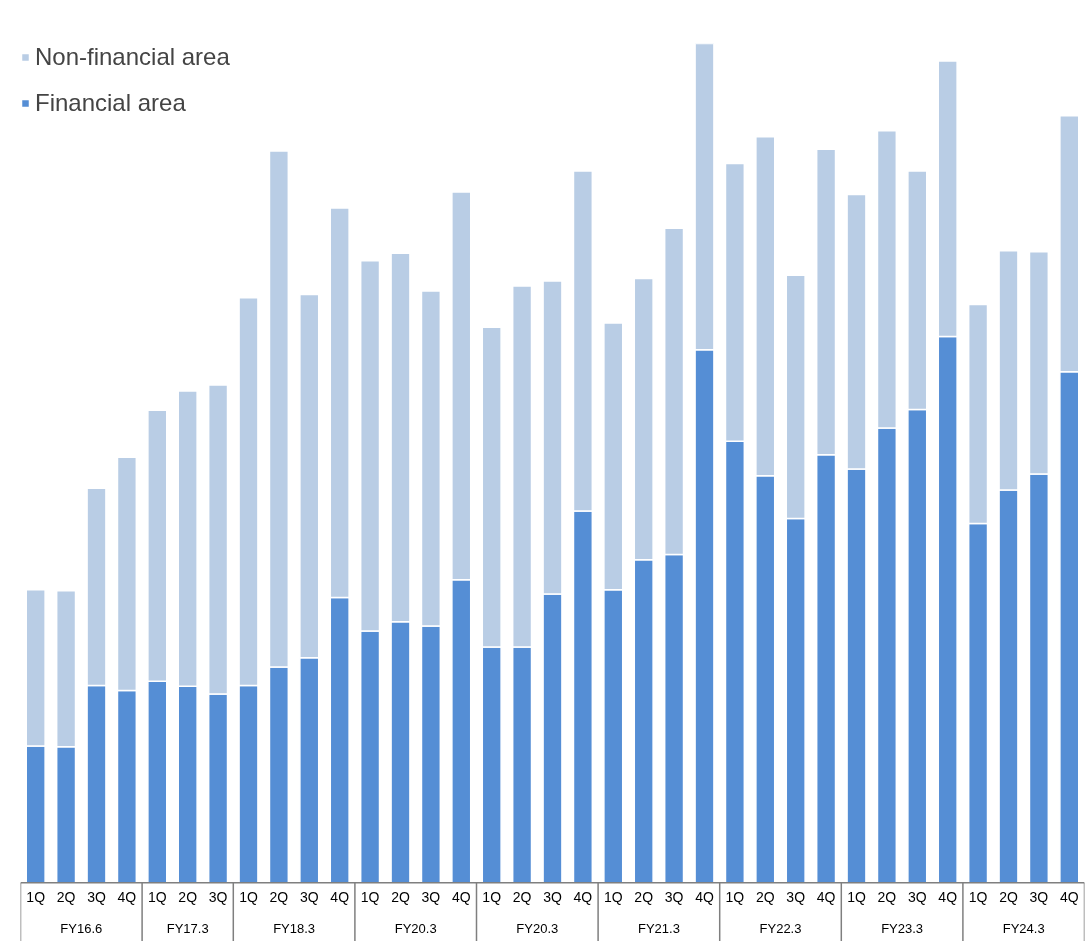 Image resolution: width=1089 pixels, height=941 pixels. What do you see at coordinates (110, 103) in the screenshot?
I see `legend-label: Financial area` at bounding box center [110, 103].